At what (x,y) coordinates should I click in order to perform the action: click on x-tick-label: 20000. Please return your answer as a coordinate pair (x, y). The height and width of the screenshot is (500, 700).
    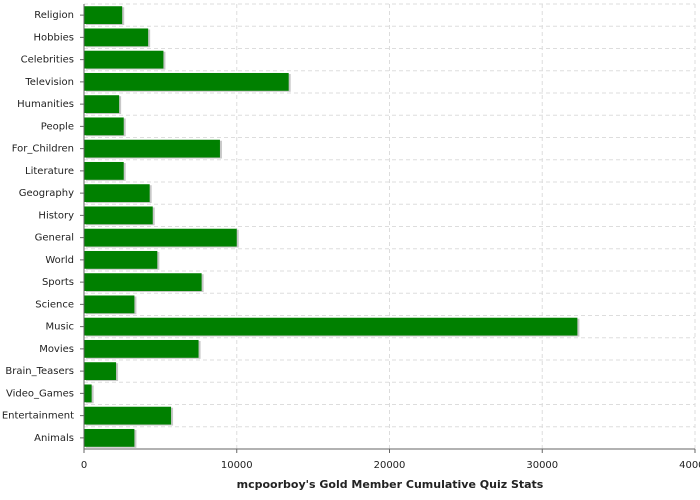
    Looking at the image, I should click on (390, 465).